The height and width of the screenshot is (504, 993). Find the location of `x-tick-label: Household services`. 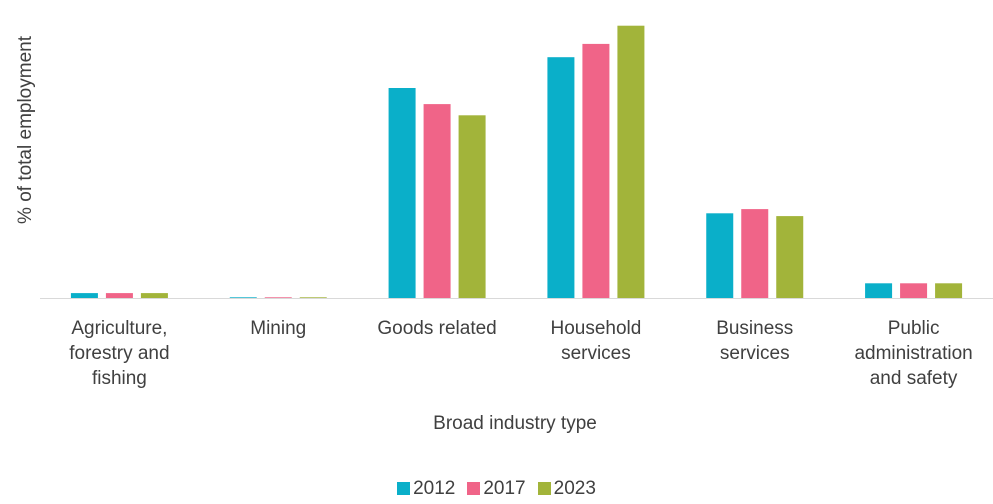

x-tick-label: Household services is located at coordinates (596, 341).